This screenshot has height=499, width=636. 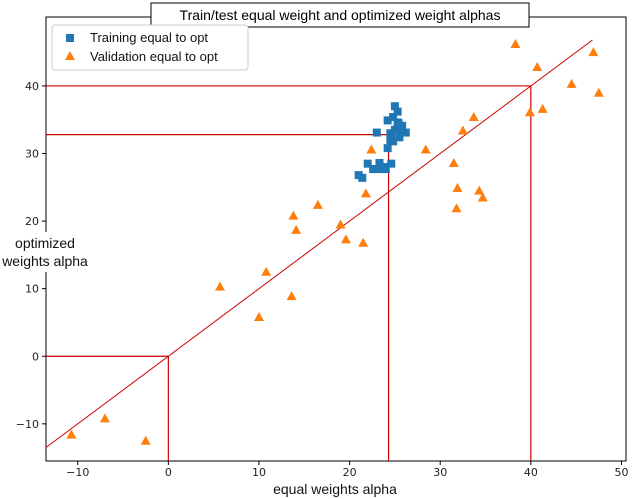 I want to click on legend-label-validation: Validation equal to opt, so click(x=154, y=56).